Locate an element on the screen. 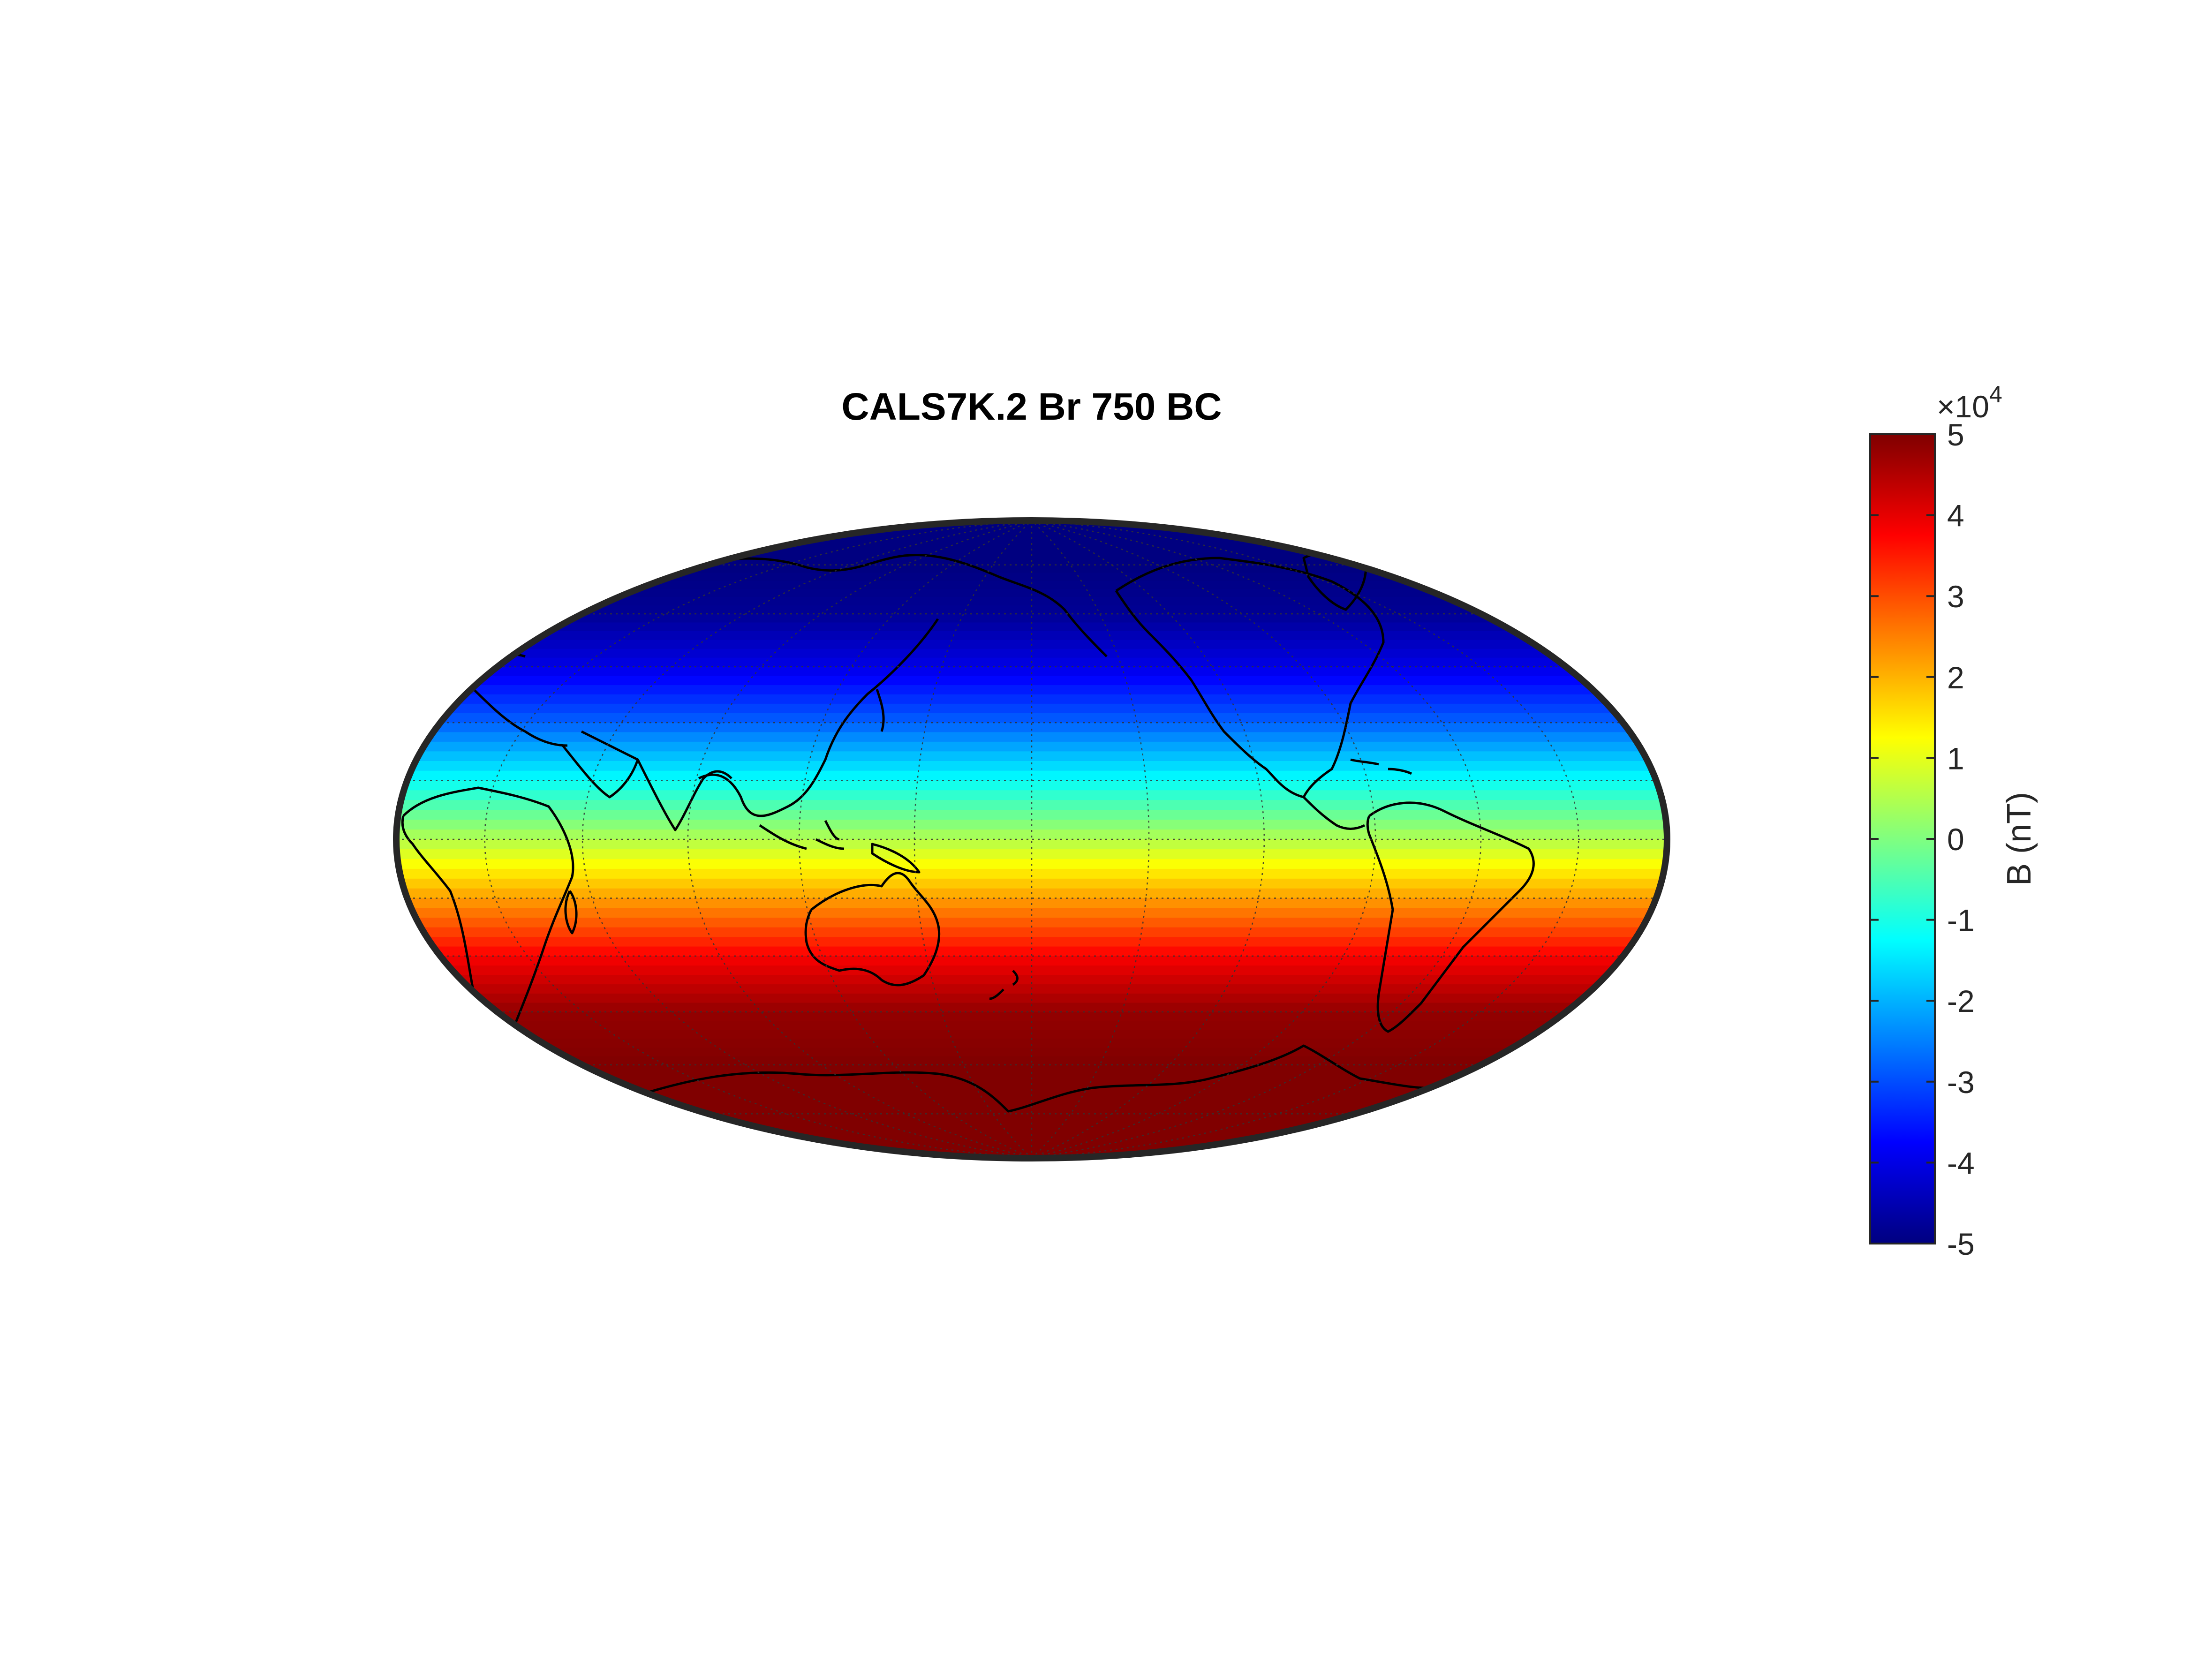 The width and height of the screenshot is (2212, 1659). colorbar-tick-label: -2 is located at coordinates (1961, 1001).